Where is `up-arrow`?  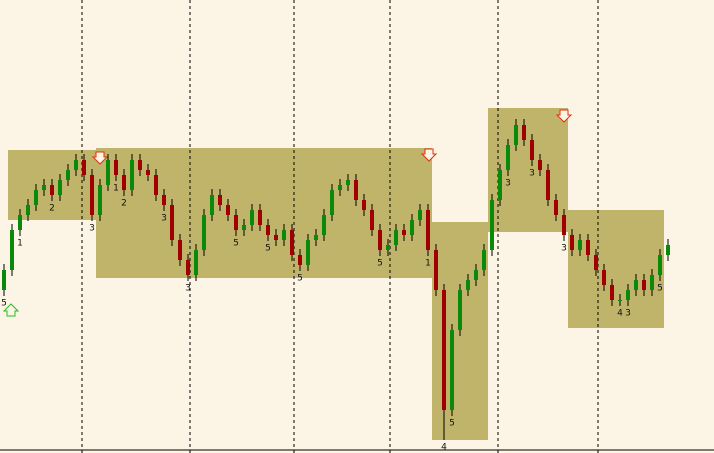 up-arrow is located at coordinates (11, 310).